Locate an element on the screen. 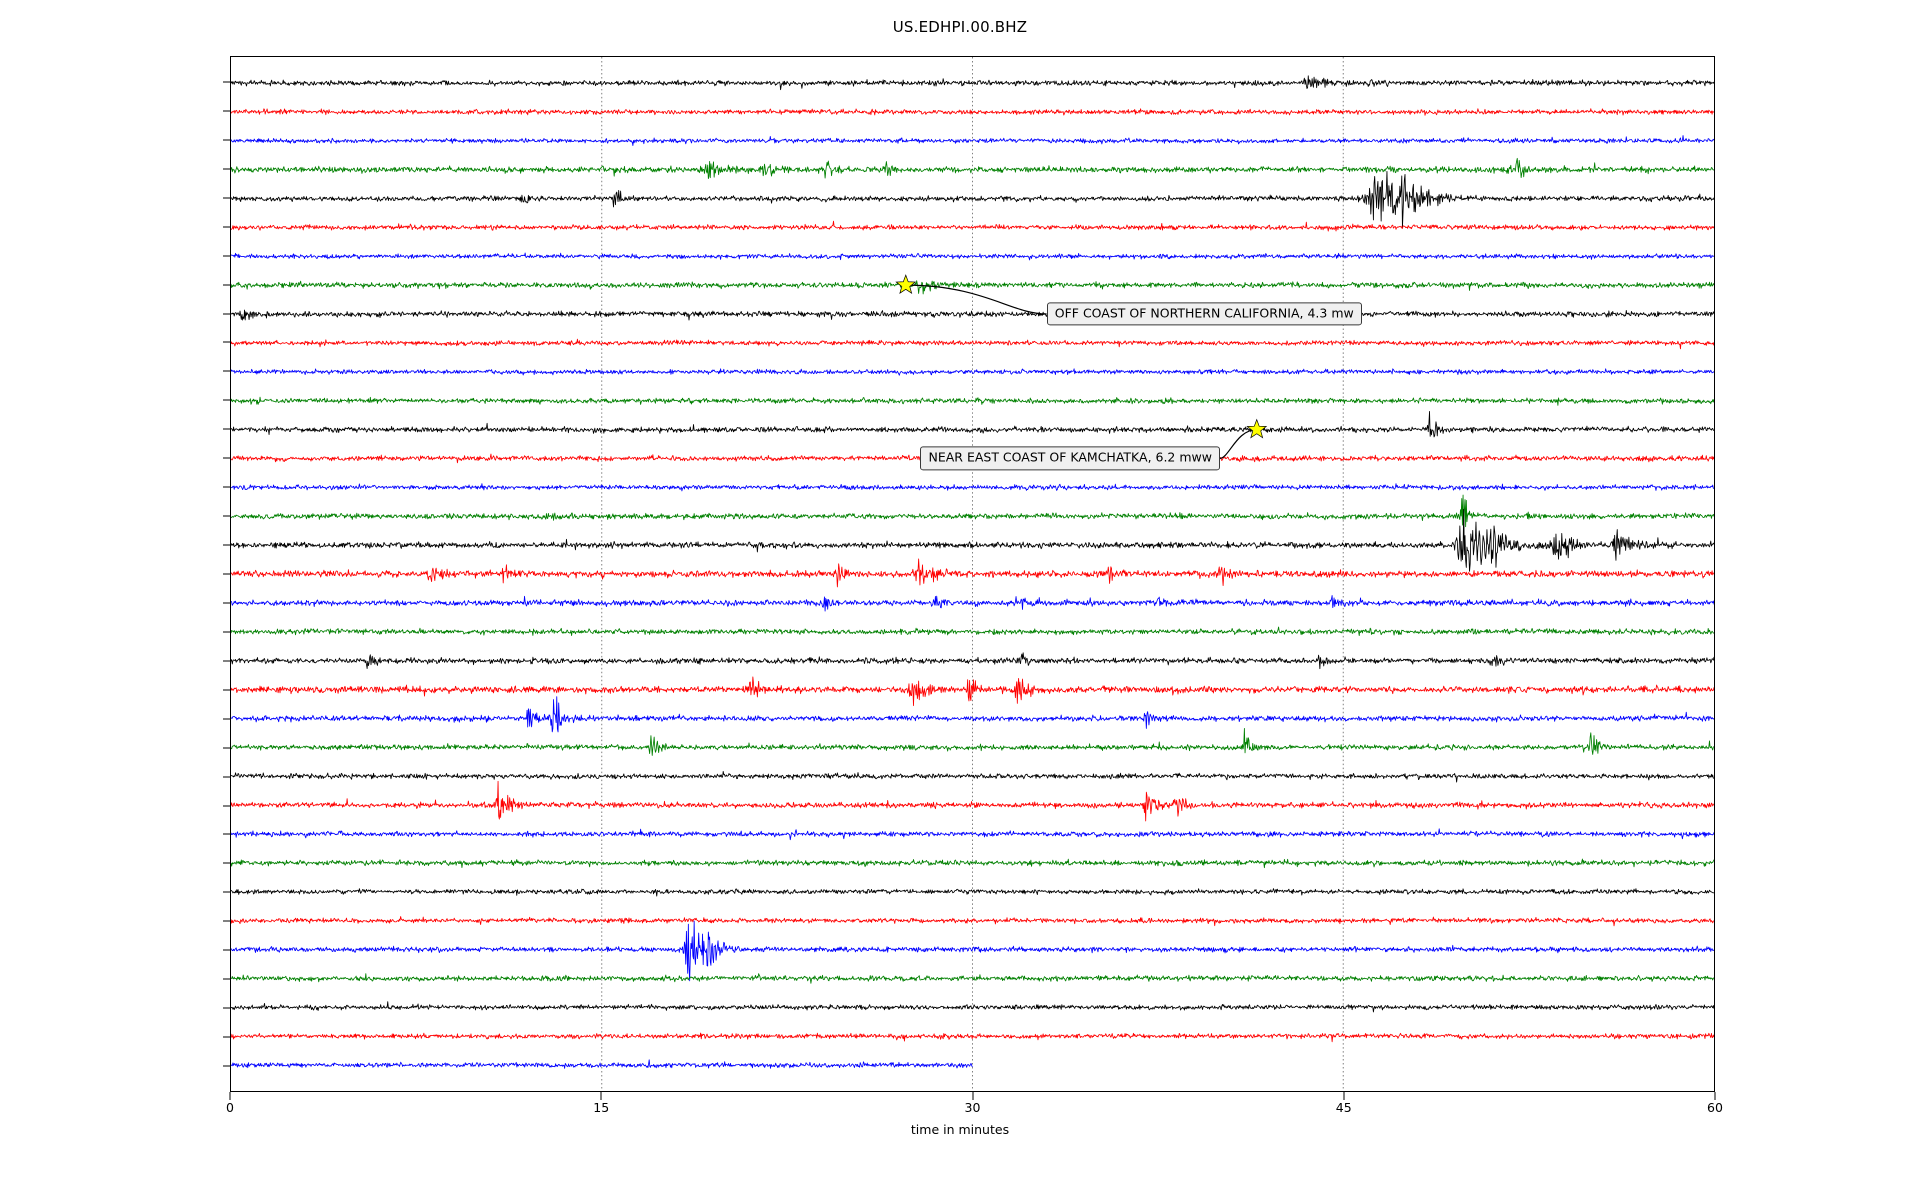 The image size is (1920, 1200). annotation-leader-line is located at coordinates (976, 299).